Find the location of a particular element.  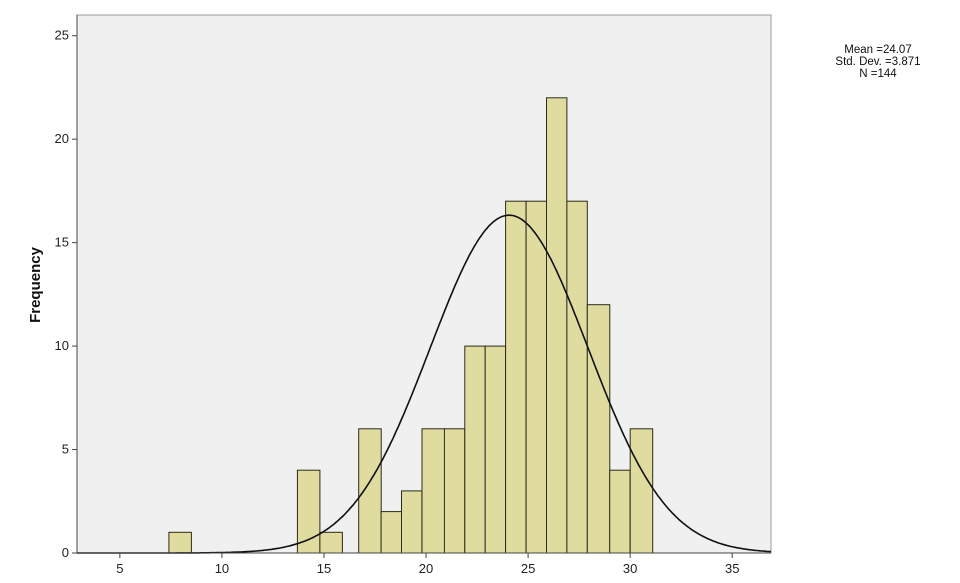

x-tick-label: 30 is located at coordinates (630, 568).